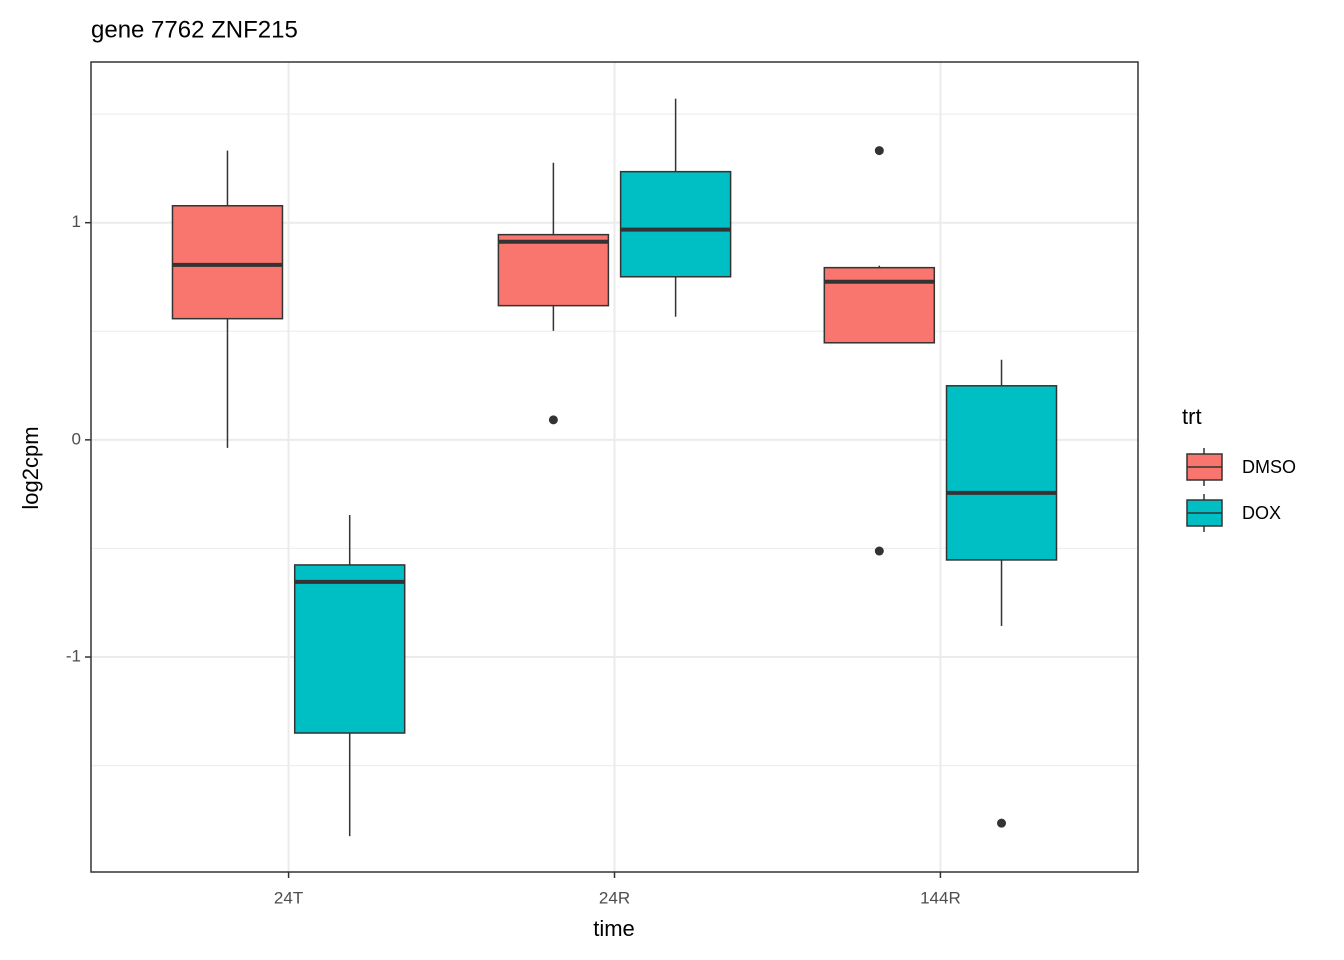 The width and height of the screenshot is (1344, 960). Describe the element at coordinates (614, 928) in the screenshot. I see `x-axis-label: time` at that location.